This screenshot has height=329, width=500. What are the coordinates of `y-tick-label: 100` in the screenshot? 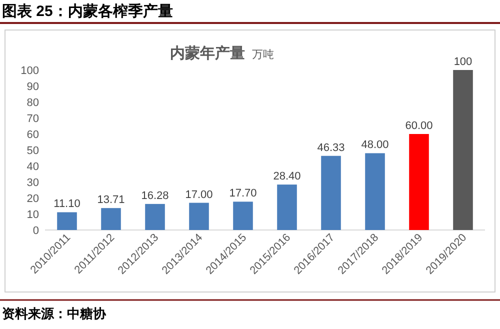 It's located at (29, 71).